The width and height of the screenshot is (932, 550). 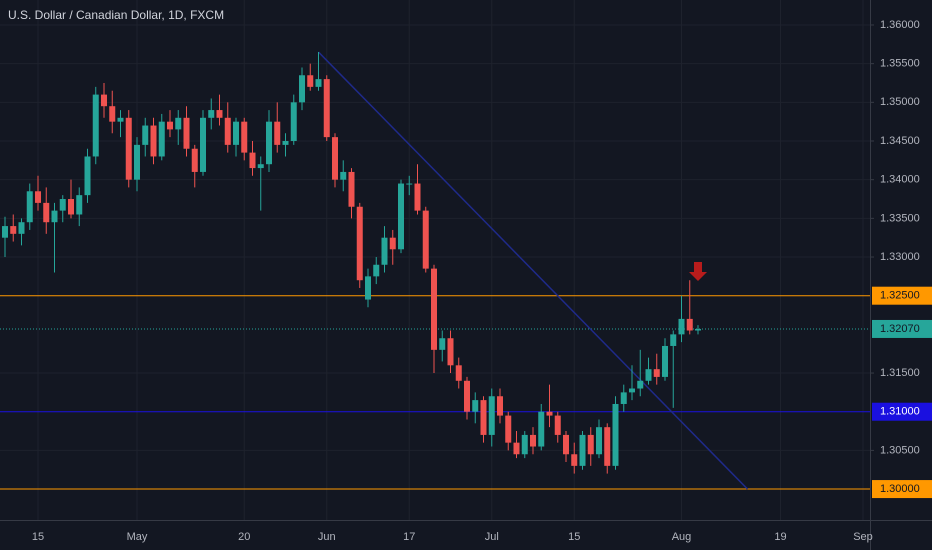 I want to click on y-tick-label: 1.34500, so click(x=900, y=141).